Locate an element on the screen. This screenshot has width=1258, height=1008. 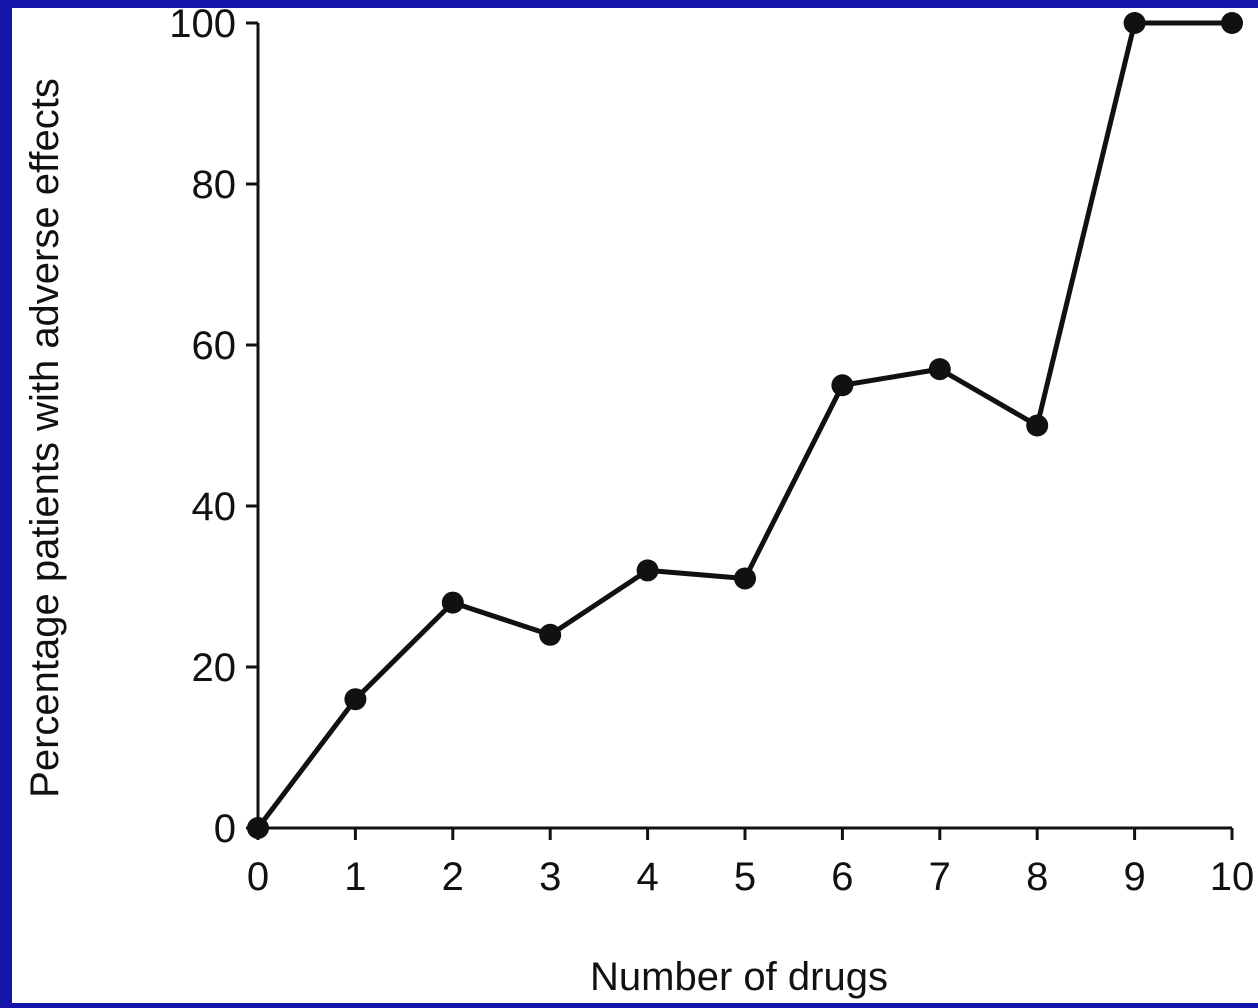
y-tick-label: 0 is located at coordinates (225, 829).